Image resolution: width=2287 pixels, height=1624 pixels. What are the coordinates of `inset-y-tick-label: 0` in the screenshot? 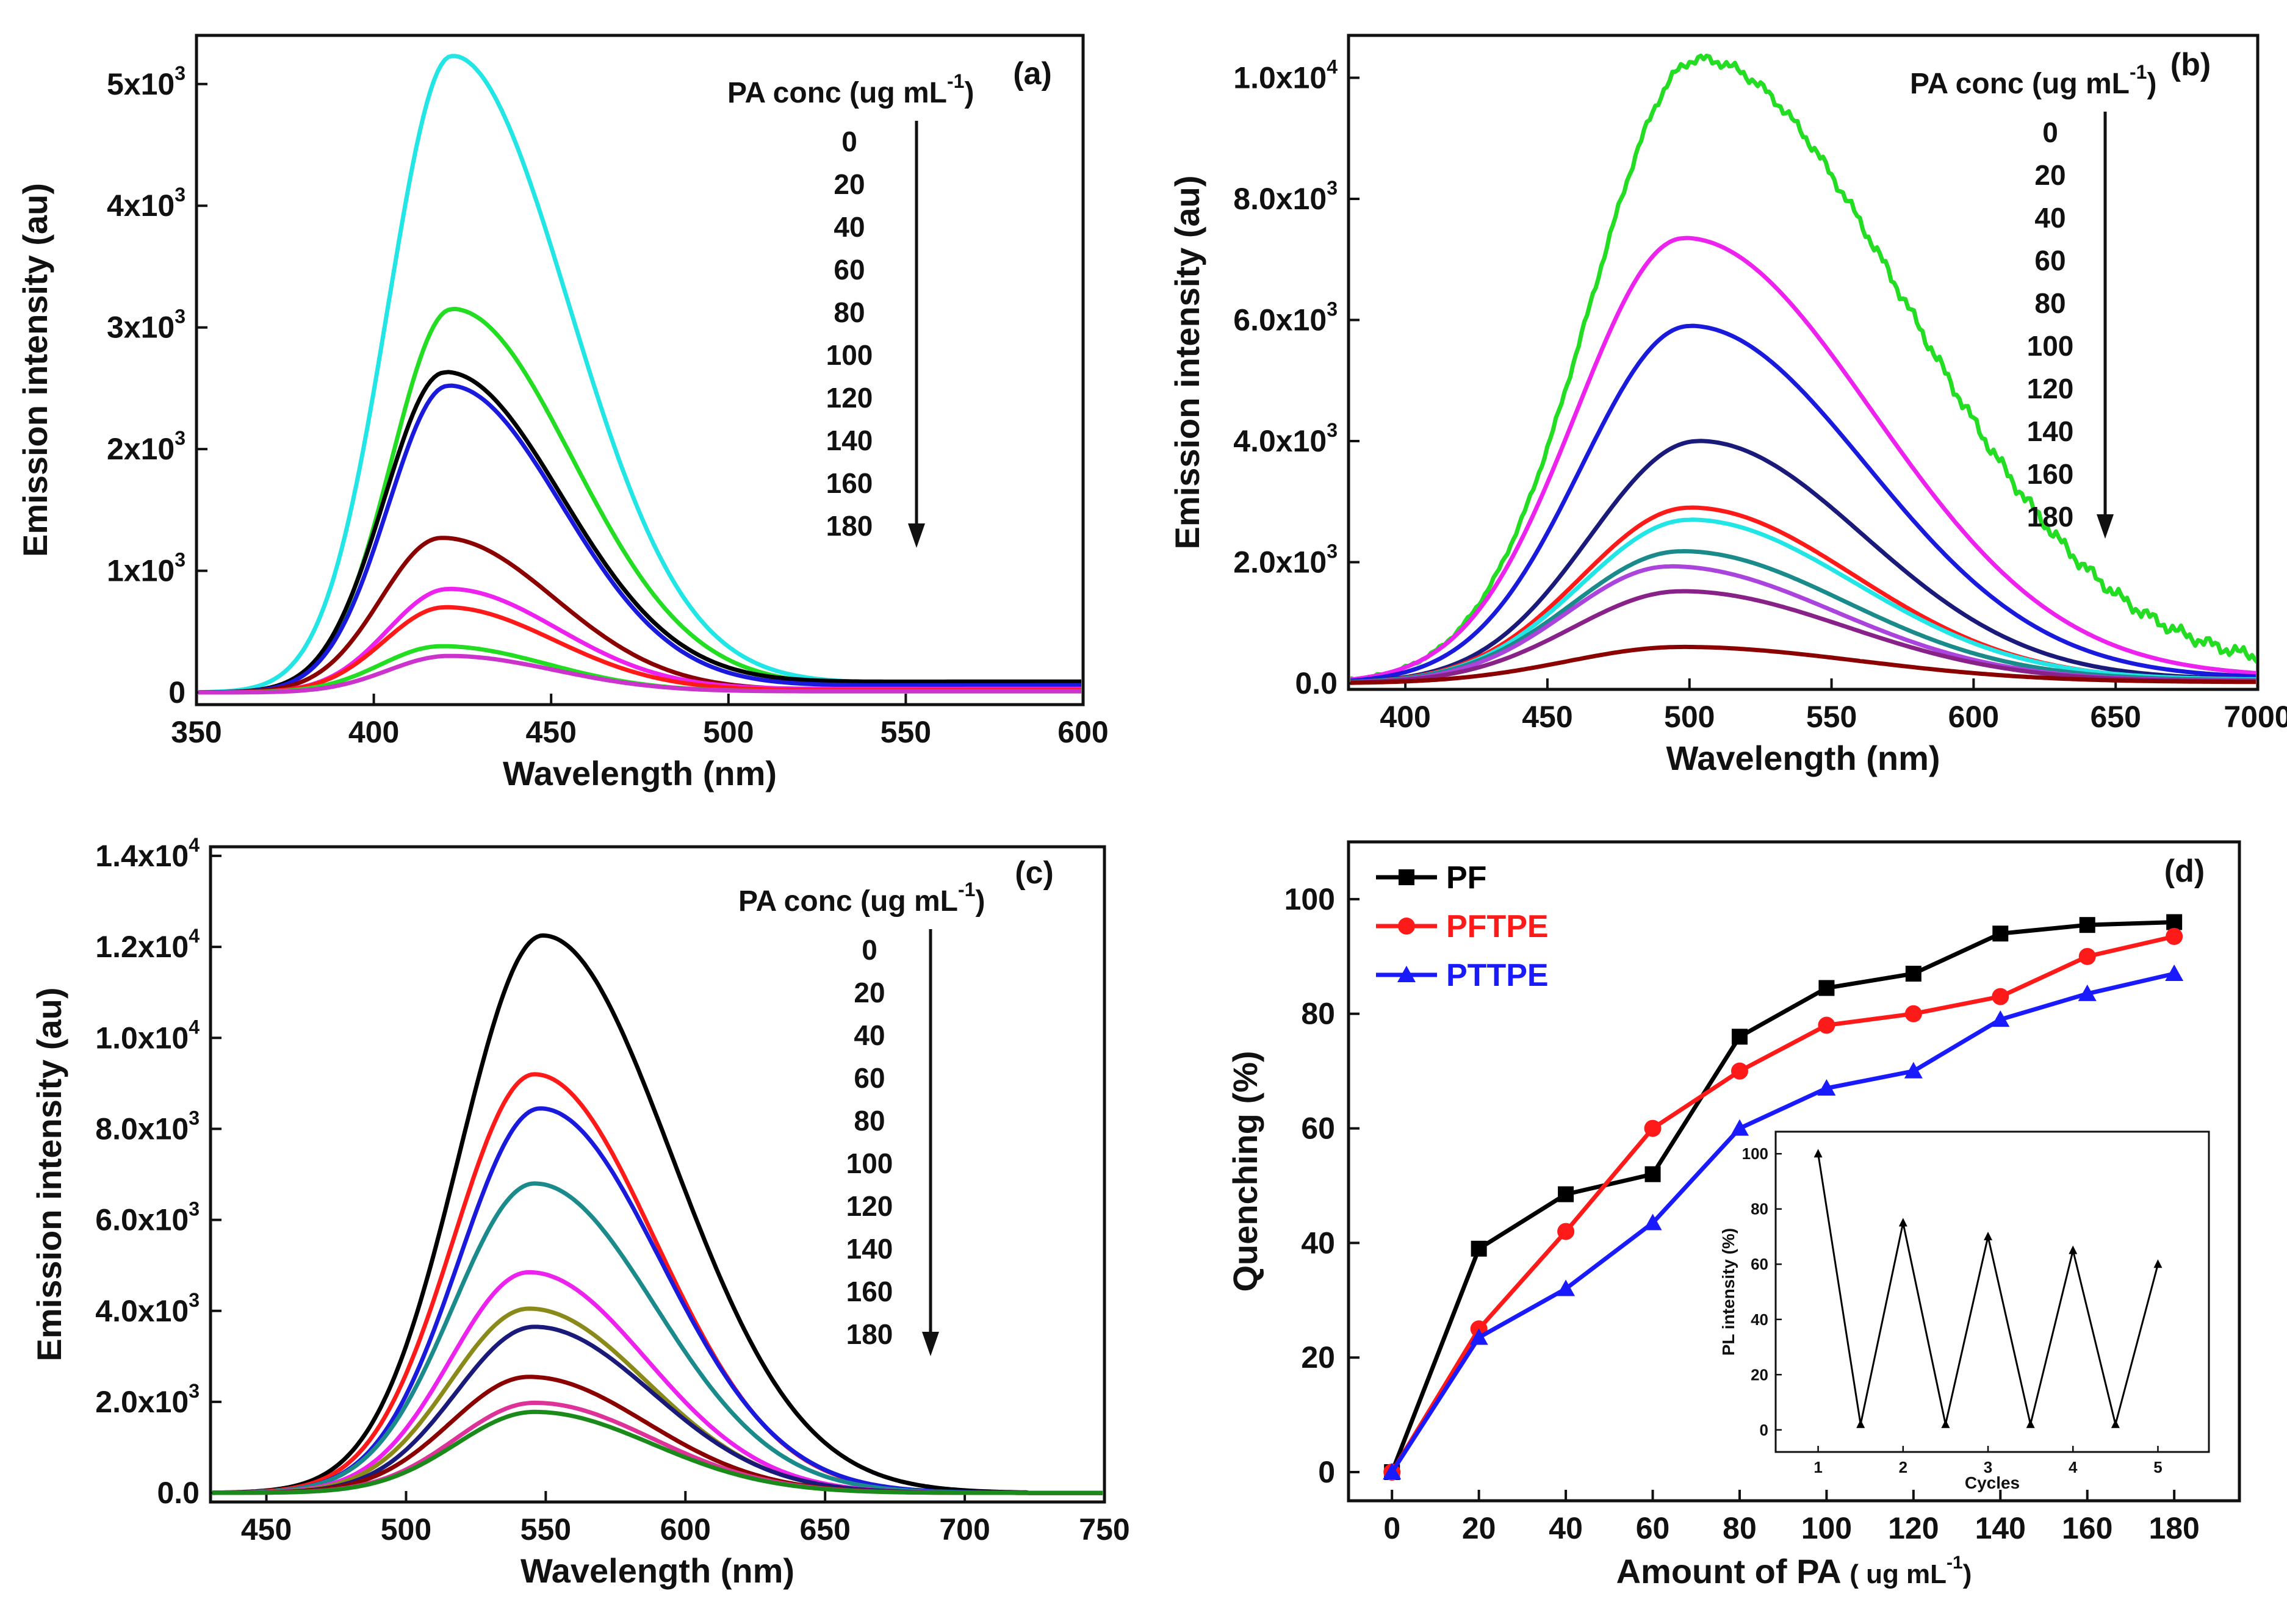 It's located at (1764, 1430).